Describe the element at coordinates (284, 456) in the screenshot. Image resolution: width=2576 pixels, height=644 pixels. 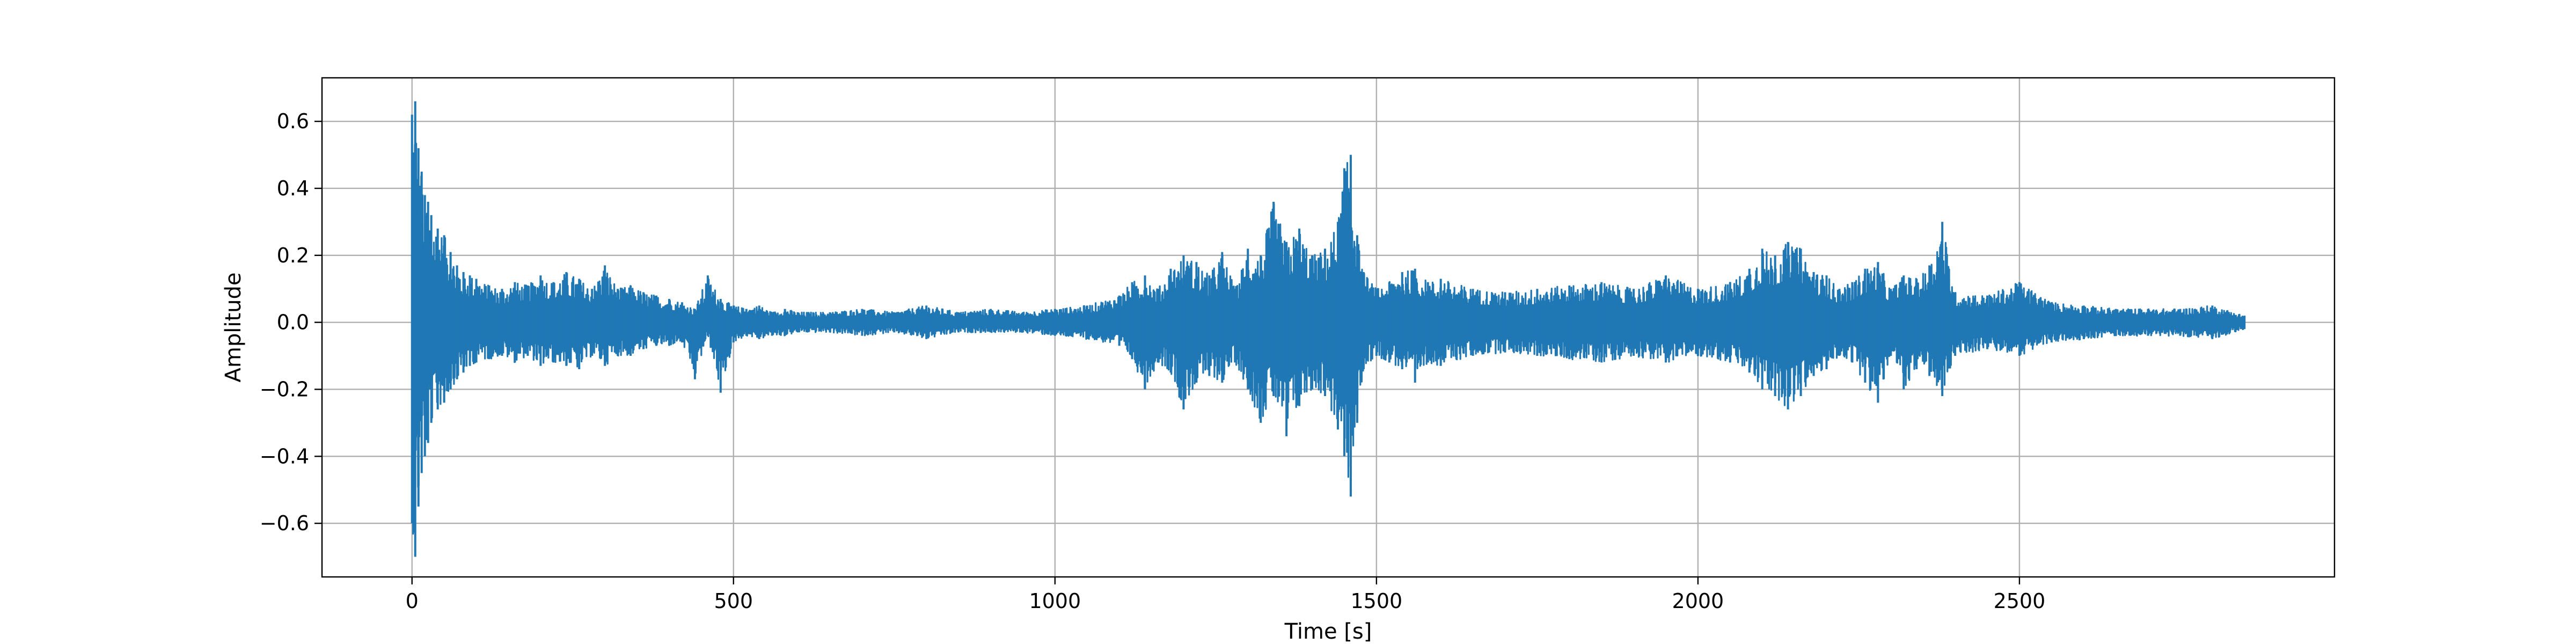
I see `y-tick-label: −0.4` at that location.